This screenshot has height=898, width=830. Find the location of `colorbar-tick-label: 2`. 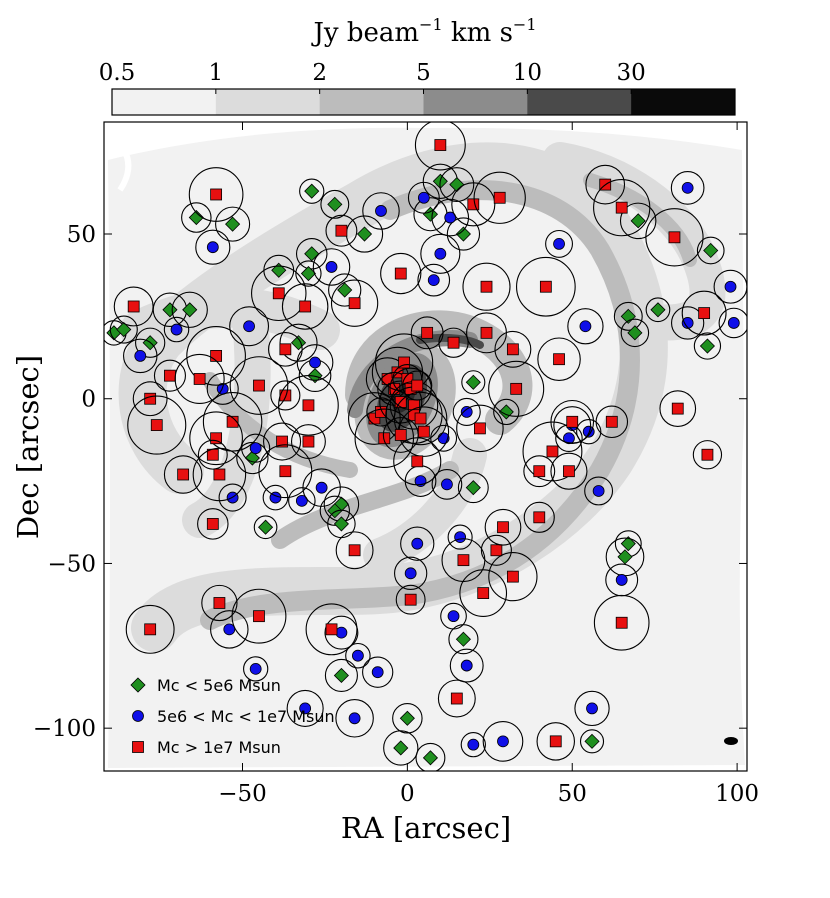

colorbar-tick-label: 2 is located at coordinates (319, 73).